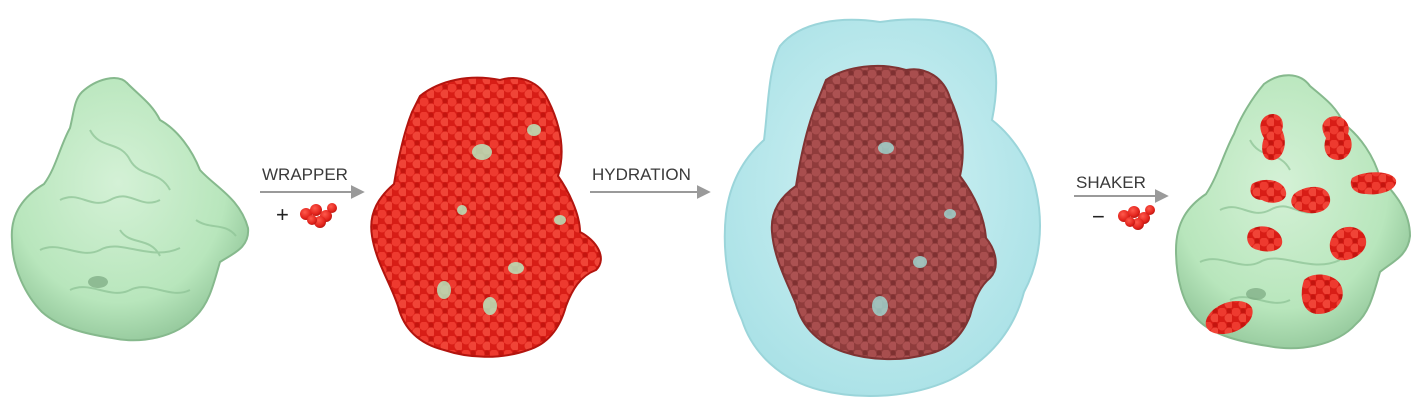 This screenshot has width=1414, height=418. I want to click on hydration-label: HYDRATION, so click(641, 174).